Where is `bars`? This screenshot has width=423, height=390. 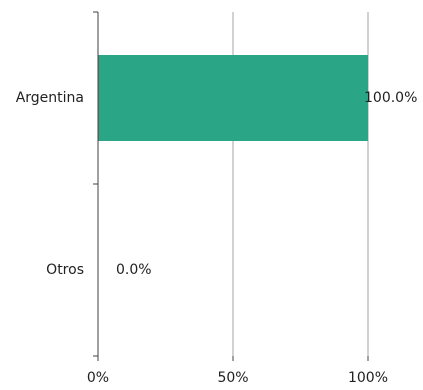 bars is located at coordinates (233, 98).